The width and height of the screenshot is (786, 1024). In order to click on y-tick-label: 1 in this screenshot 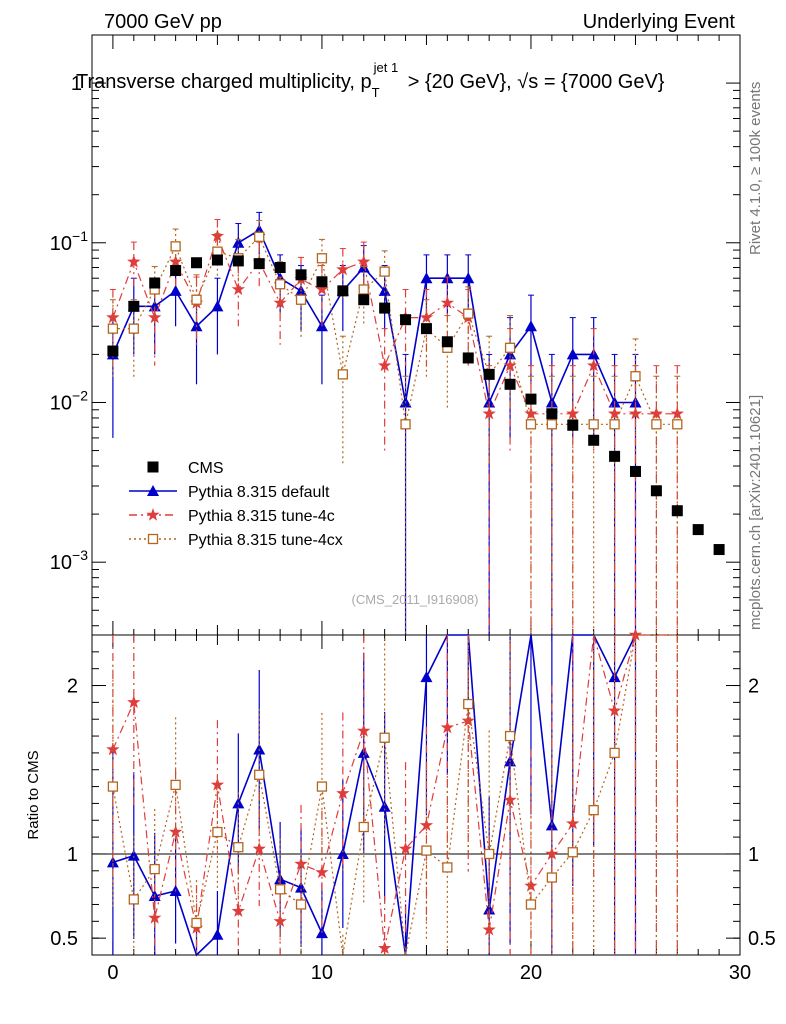, I will do `click(76, 84)`.